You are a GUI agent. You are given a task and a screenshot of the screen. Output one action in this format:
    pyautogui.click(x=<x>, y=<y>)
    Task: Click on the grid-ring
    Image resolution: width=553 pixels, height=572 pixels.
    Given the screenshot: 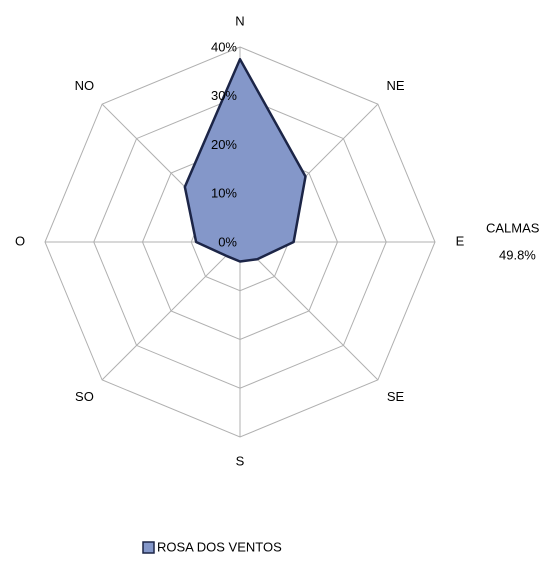 What is the action you would take?
    pyautogui.click(x=240, y=242)
    